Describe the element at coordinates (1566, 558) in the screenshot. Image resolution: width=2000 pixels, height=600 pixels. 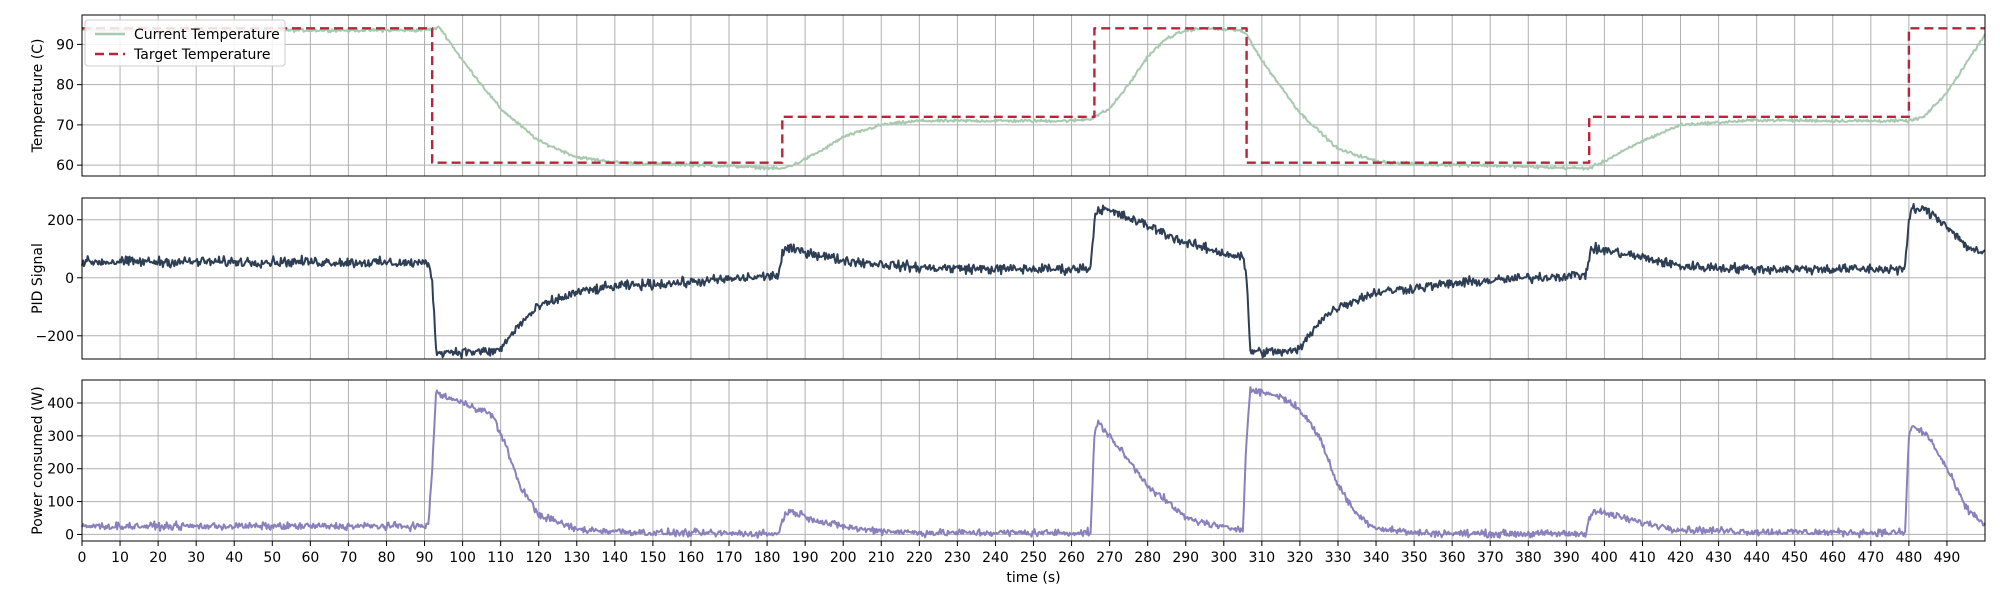
I see `x-tick-label: 390` at that location.